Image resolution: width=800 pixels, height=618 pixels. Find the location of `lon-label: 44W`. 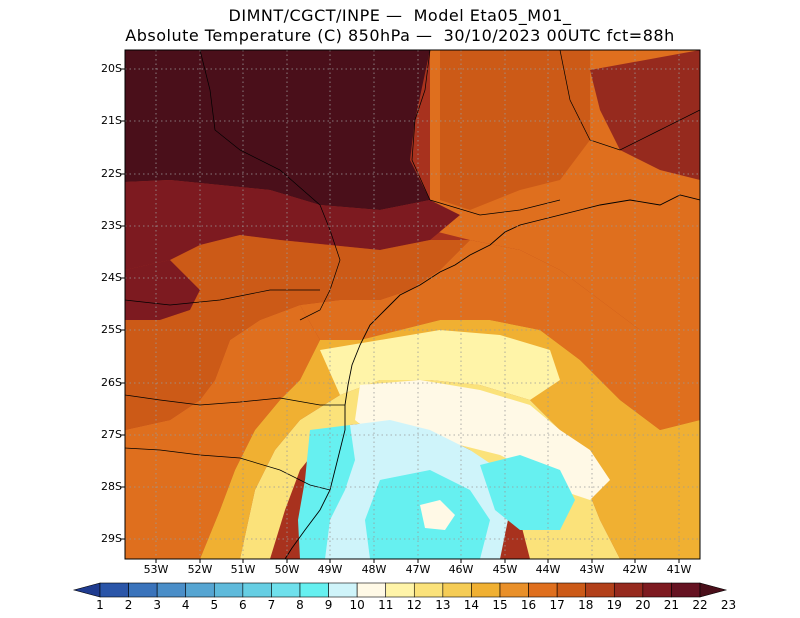

lon-label: 44W is located at coordinates (548, 569).